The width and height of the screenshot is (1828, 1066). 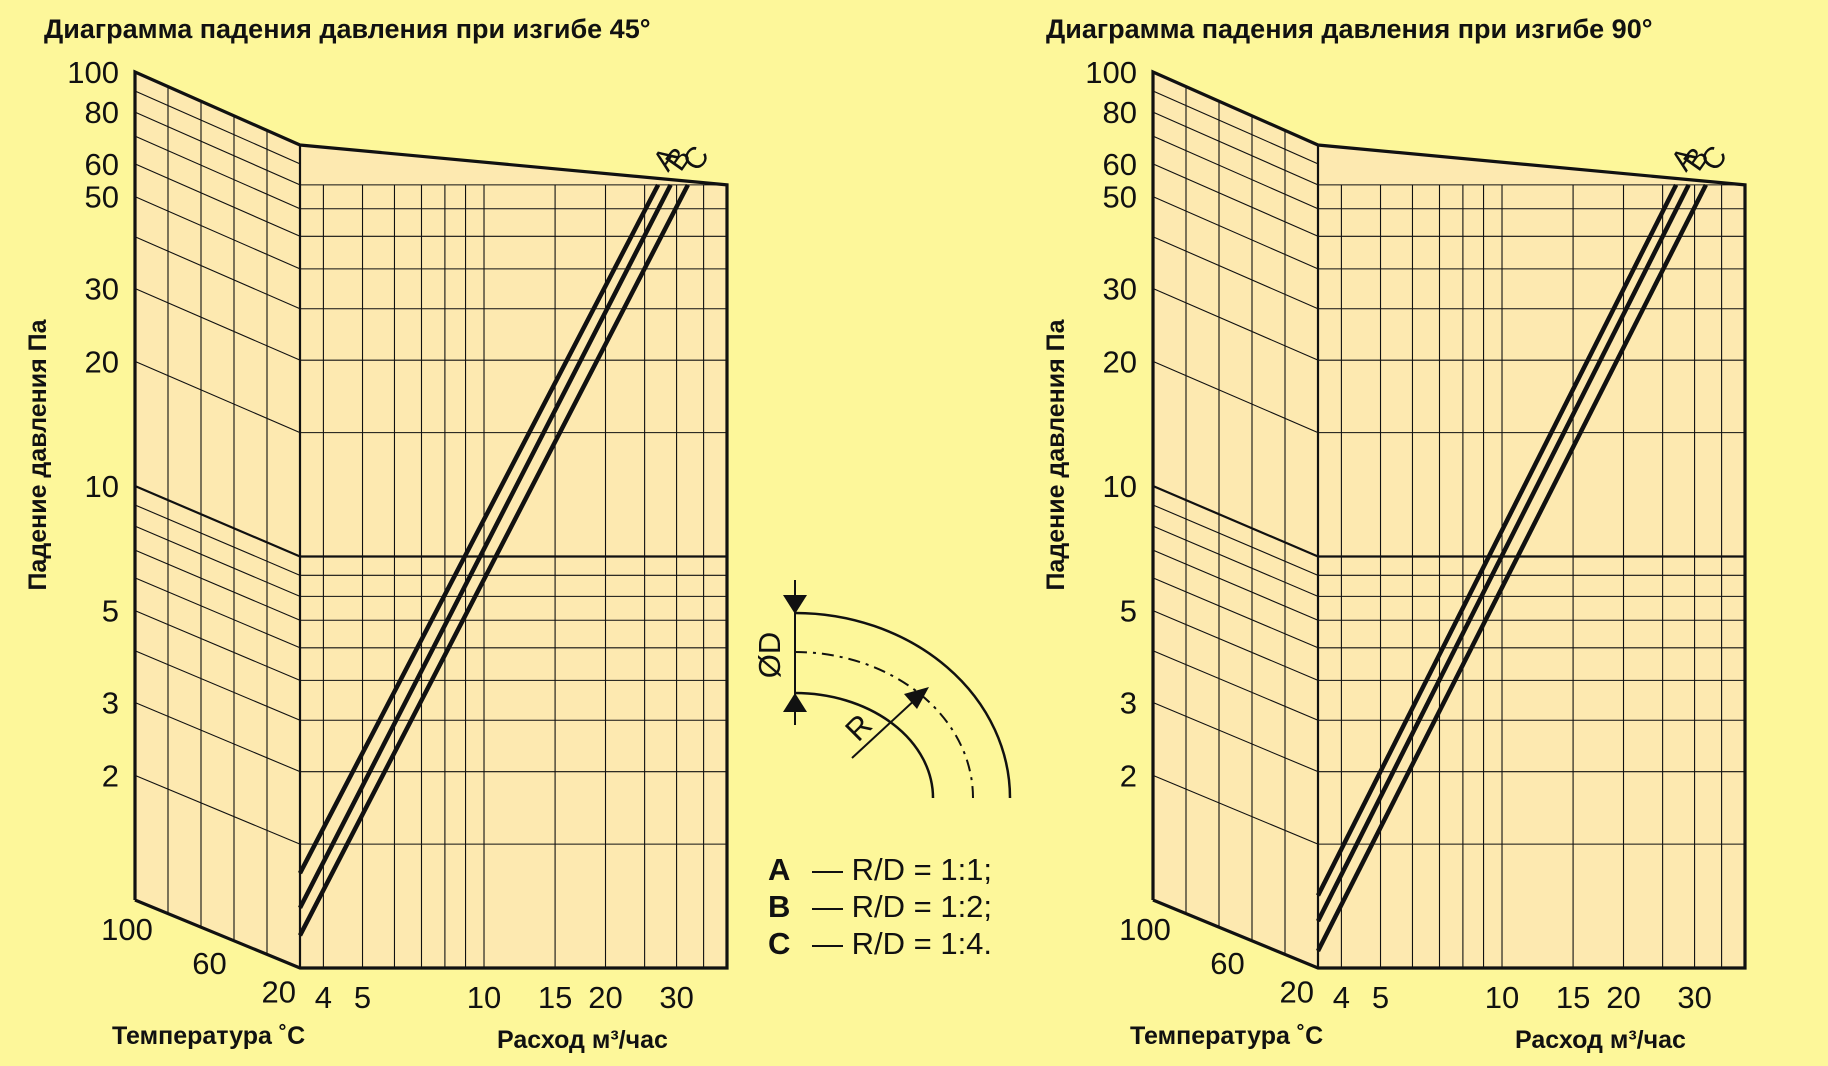 I want to click on y-tick-label: 2, so click(x=110, y=775).